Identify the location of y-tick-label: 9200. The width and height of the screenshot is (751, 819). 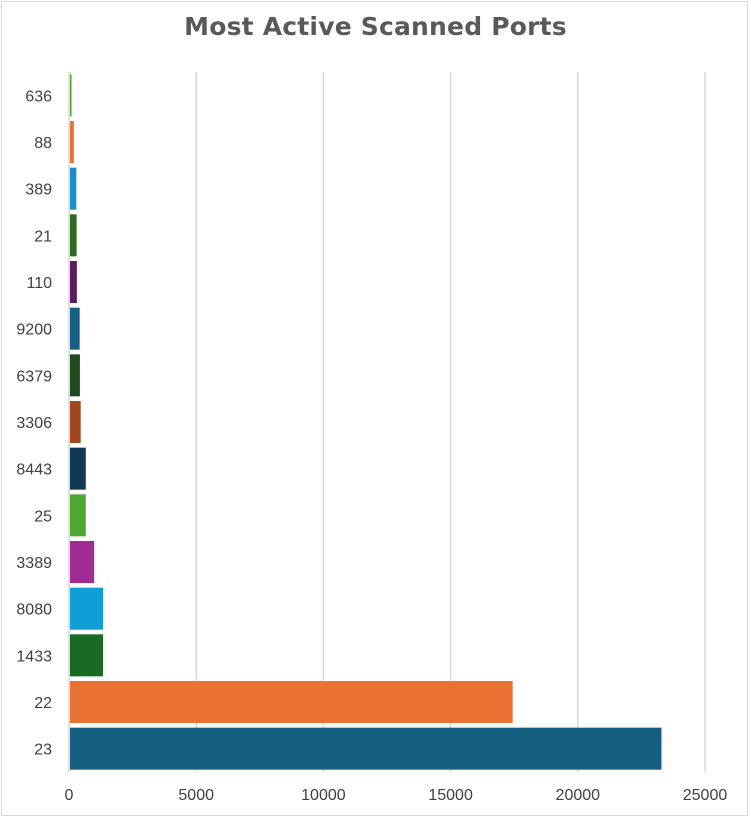
(34, 330).